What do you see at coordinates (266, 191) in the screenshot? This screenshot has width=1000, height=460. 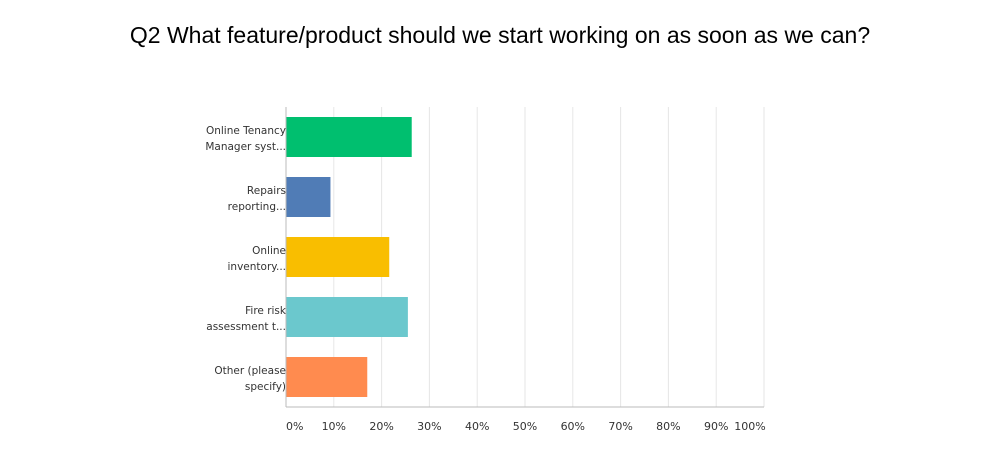 I see `category-label-line: Repairs` at bounding box center [266, 191].